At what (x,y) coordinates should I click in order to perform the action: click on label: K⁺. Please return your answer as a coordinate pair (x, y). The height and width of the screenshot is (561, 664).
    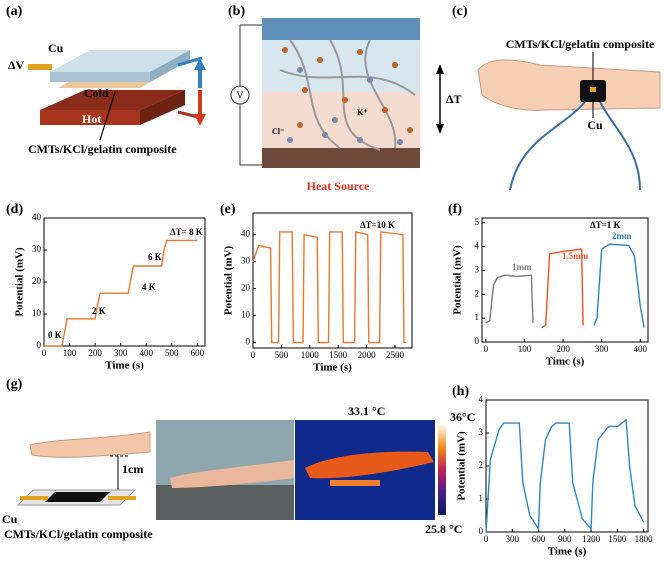
    Looking at the image, I should click on (362, 112).